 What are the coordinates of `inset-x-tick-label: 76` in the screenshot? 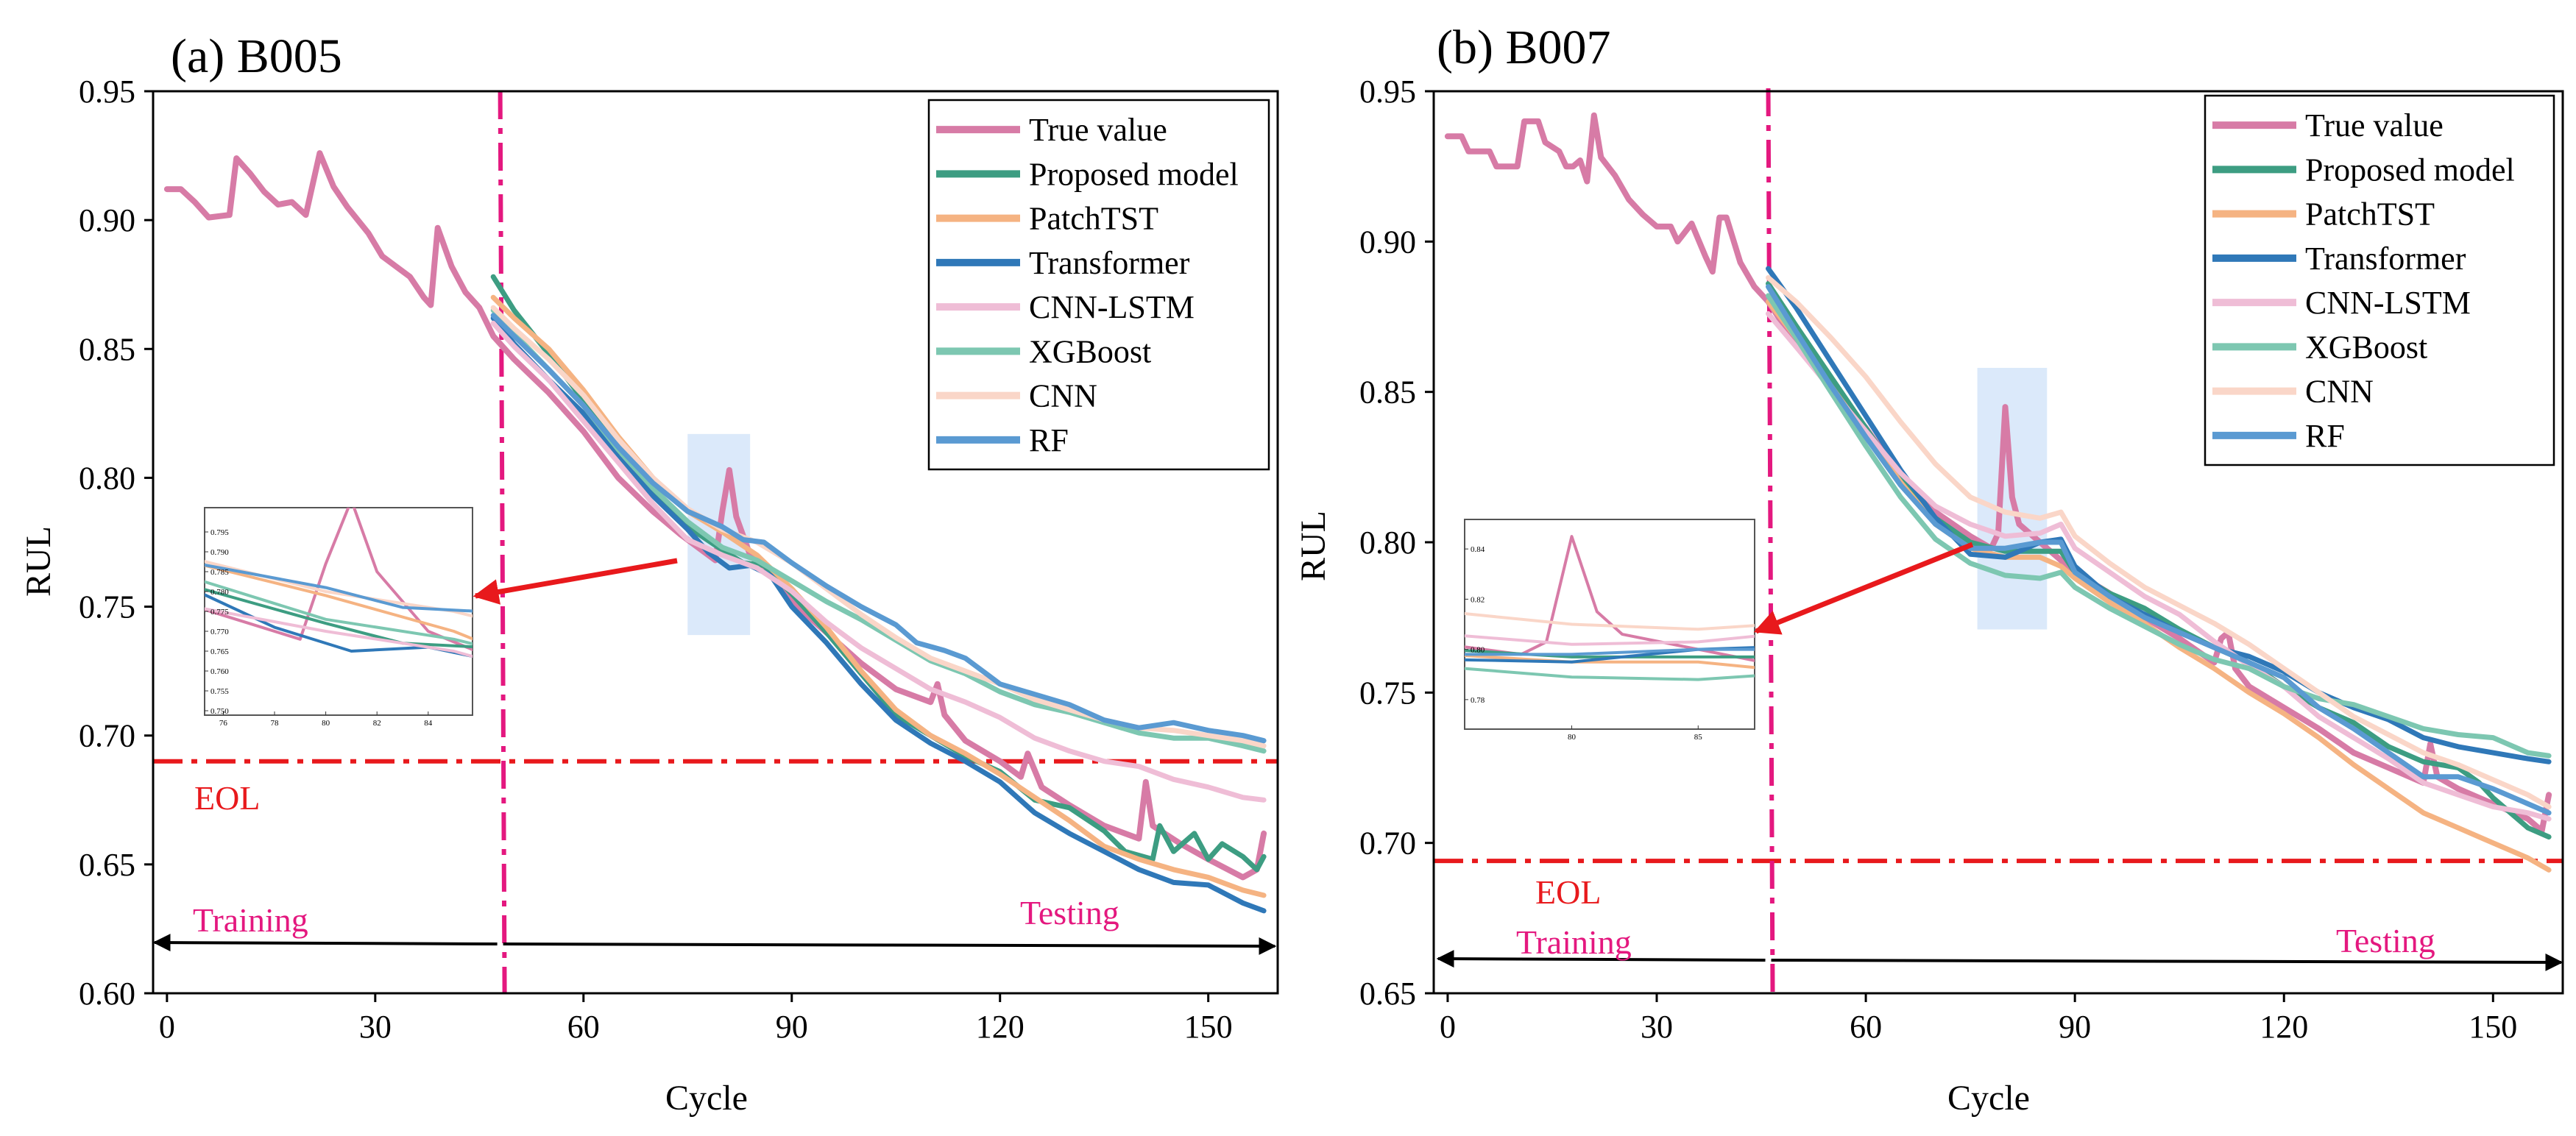 It's located at (223, 723).